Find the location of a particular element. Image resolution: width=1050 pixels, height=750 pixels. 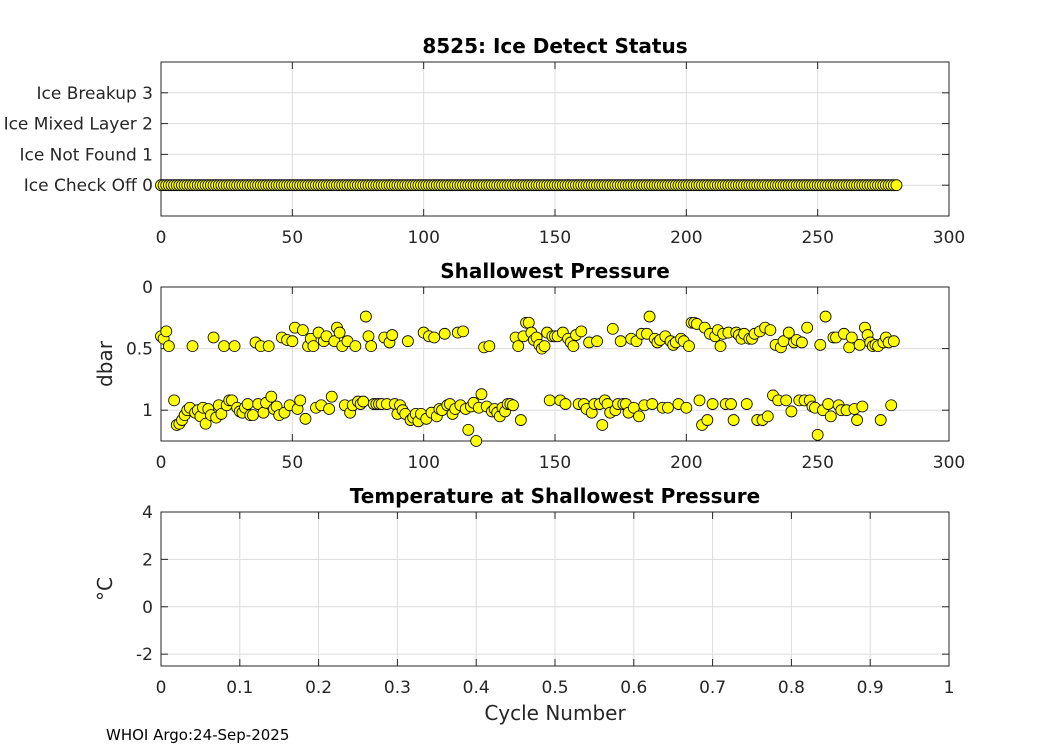

temperature-ytick-label-2: 2 is located at coordinates (147, 560).